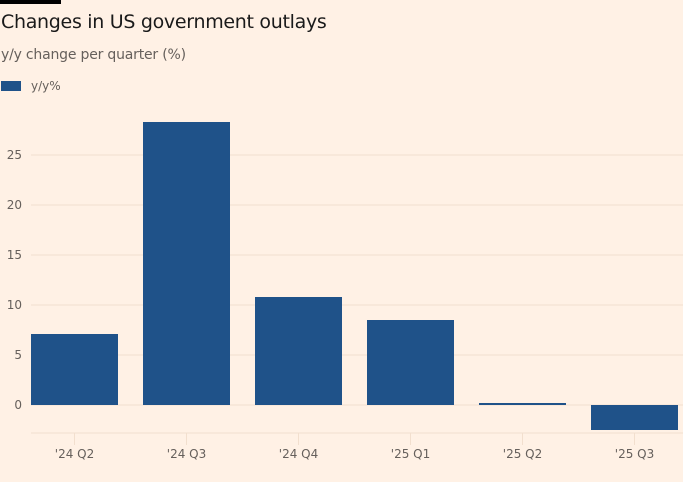  What do you see at coordinates (11, 86) in the screenshot?
I see `legend-swatch` at bounding box center [11, 86].